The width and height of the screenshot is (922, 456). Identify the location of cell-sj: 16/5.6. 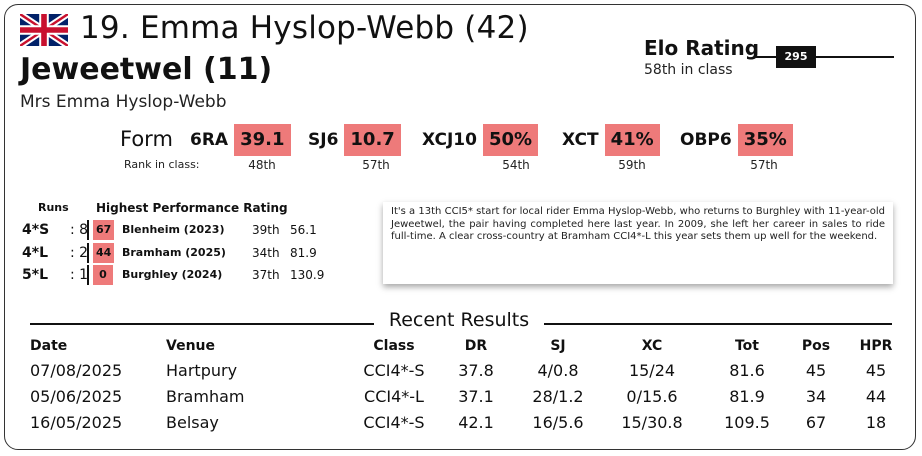
(558, 422).